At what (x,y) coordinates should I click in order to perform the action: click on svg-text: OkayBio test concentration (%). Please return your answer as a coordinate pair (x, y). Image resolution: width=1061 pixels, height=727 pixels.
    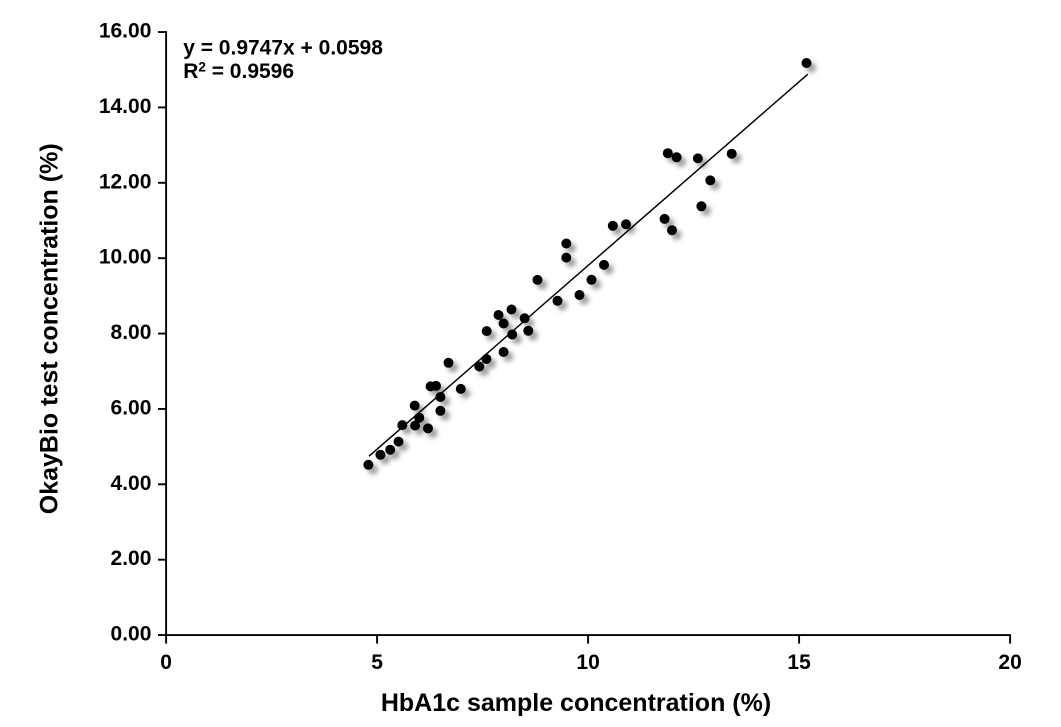
    Looking at the image, I should click on (50, 328).